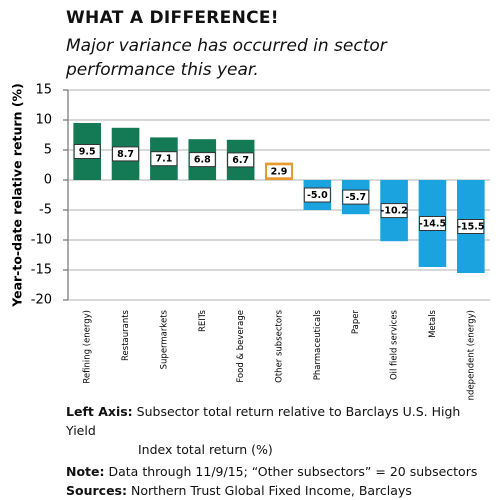 This screenshot has height=500, width=500. What do you see at coordinates (96, 490) in the screenshot?
I see `note-label: Sources:` at bounding box center [96, 490].